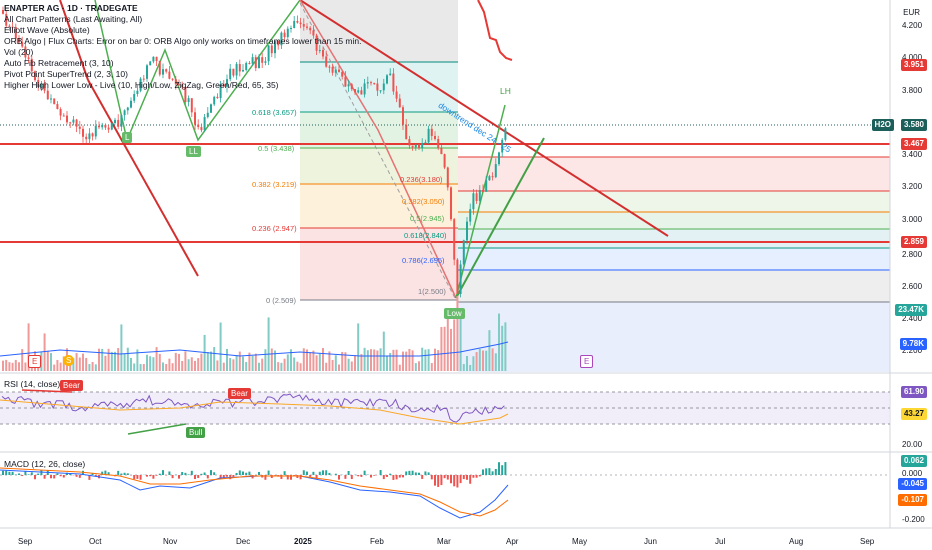 The width and height of the screenshot is (932, 550). Describe the element at coordinates (912, 286) in the screenshot. I see `price-axis-label: 2.600` at that location.